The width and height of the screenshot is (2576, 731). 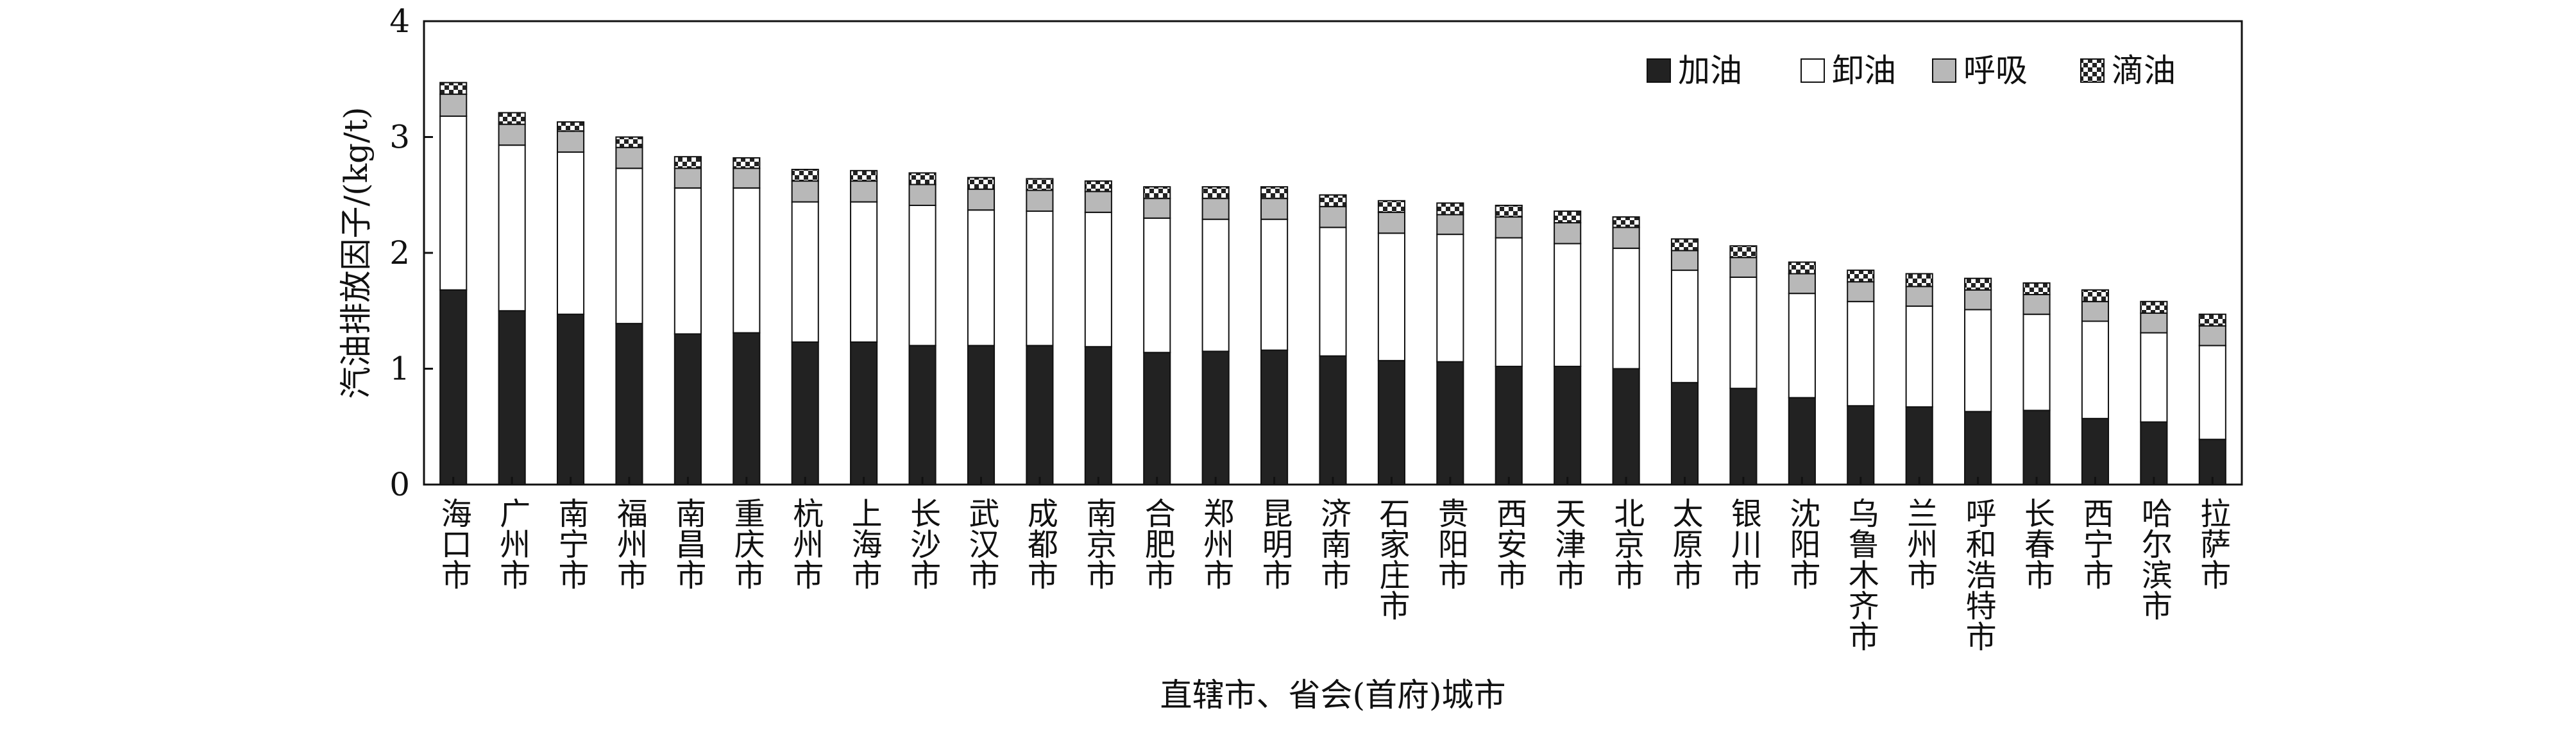 I want to click on legend-label: 呼吸, so click(x=1995, y=70).